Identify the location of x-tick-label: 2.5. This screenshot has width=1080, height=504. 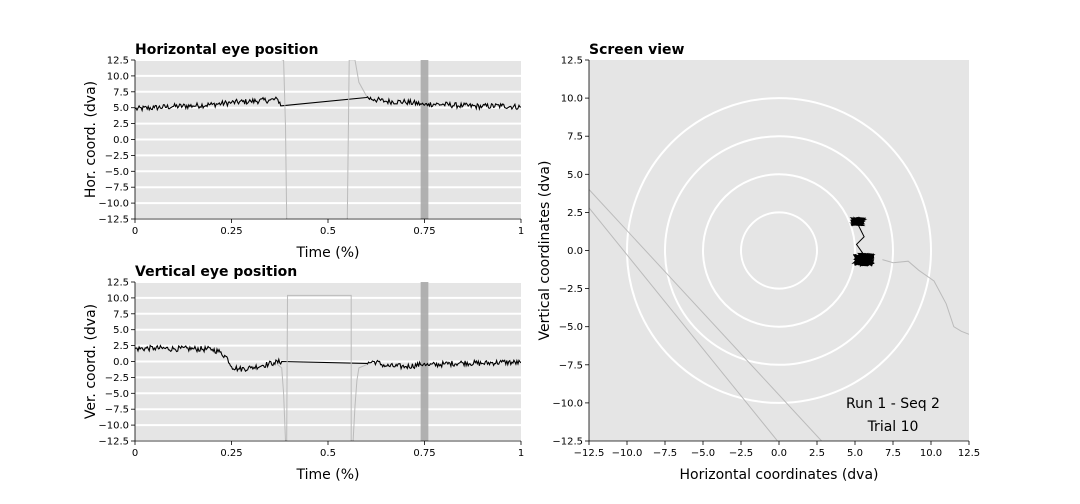
(817, 453).